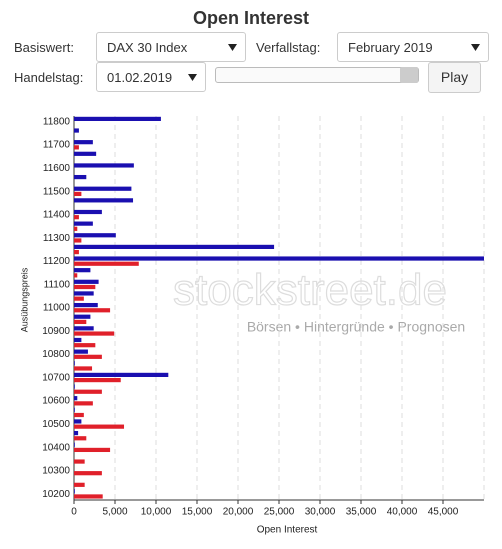 Image resolution: width=502 pixels, height=549 pixels. I want to click on slider, so click(317, 75).